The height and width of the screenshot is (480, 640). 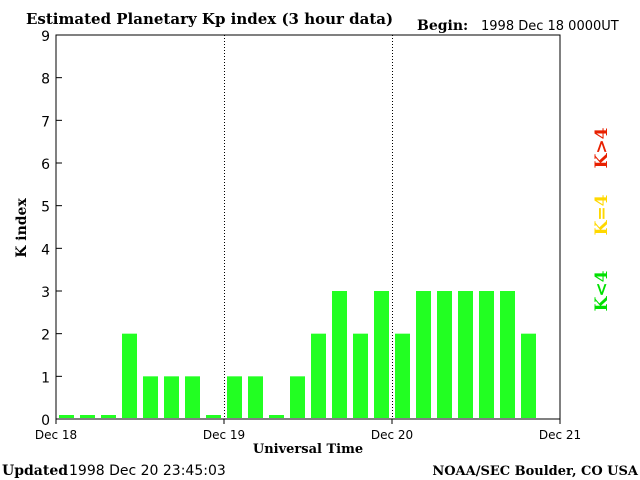 What do you see at coordinates (308, 430) in the screenshot?
I see `x-axis: Dec 18 Dec 19 Dec 20 Dec 21` at bounding box center [308, 430].